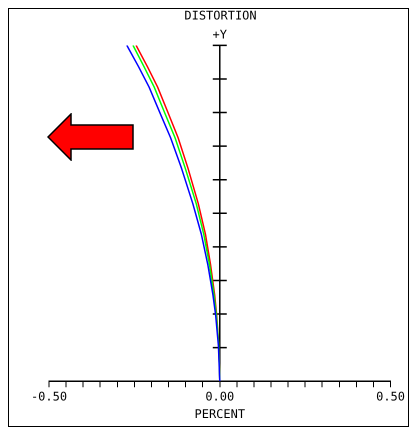 This screenshot has height=433, width=415. Describe the element at coordinates (219, 397) in the screenshot. I see `x-tick-label: 0.00` at that location.